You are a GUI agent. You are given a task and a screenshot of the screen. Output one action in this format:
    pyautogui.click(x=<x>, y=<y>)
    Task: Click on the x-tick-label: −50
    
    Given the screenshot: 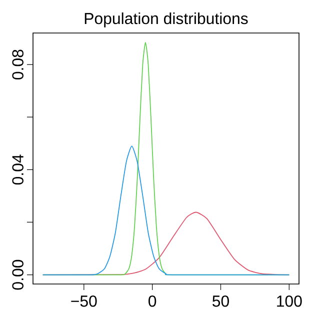 What is the action you would take?
    pyautogui.click(x=84, y=301)
    